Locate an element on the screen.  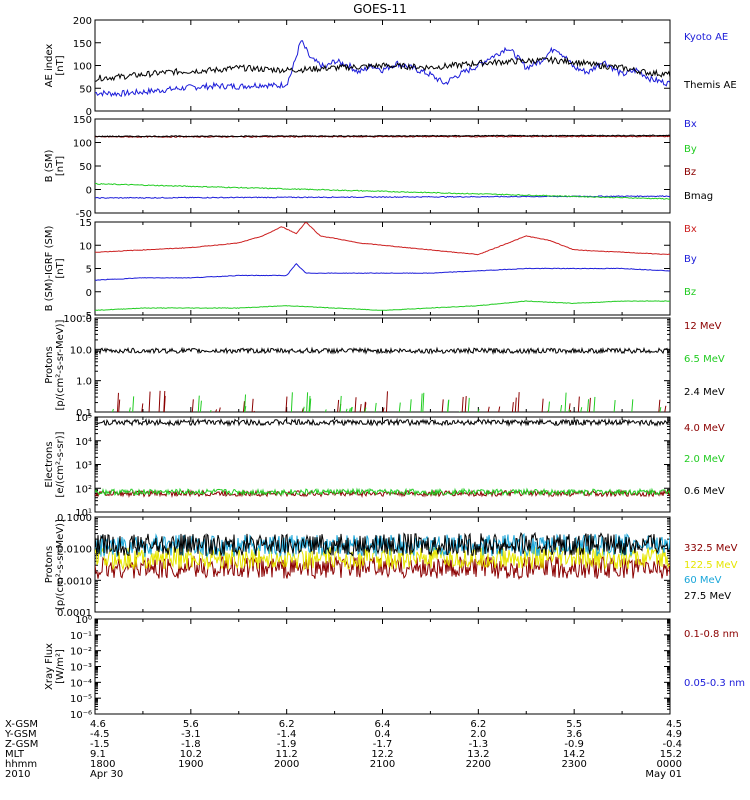
footer-cell: 4.9 is located at coordinates (674, 734).